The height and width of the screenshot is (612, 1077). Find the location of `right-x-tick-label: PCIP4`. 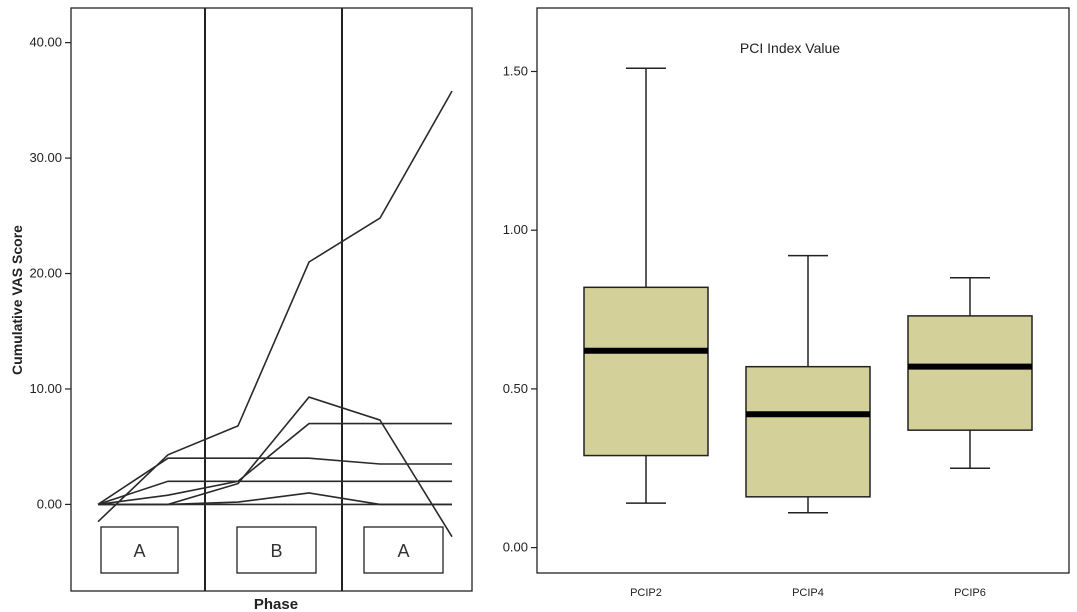

right-x-tick-label: PCIP4 is located at coordinates (808, 593).